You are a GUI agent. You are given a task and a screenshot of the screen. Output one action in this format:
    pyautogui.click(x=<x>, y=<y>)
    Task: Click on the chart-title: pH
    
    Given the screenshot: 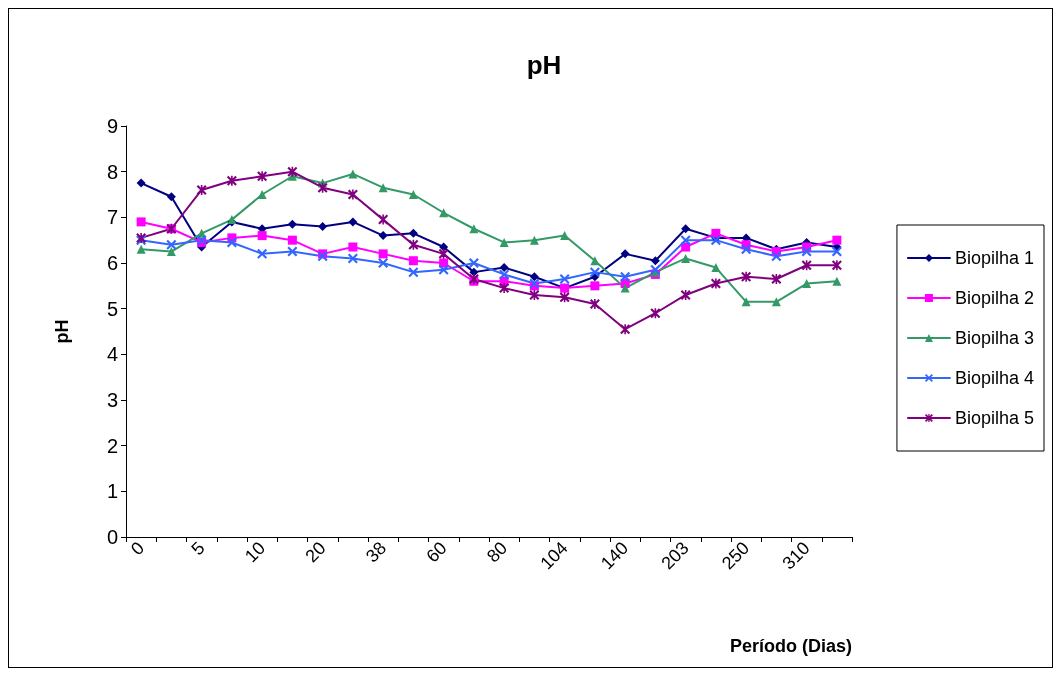 What is the action you would take?
    pyautogui.click(x=544, y=65)
    